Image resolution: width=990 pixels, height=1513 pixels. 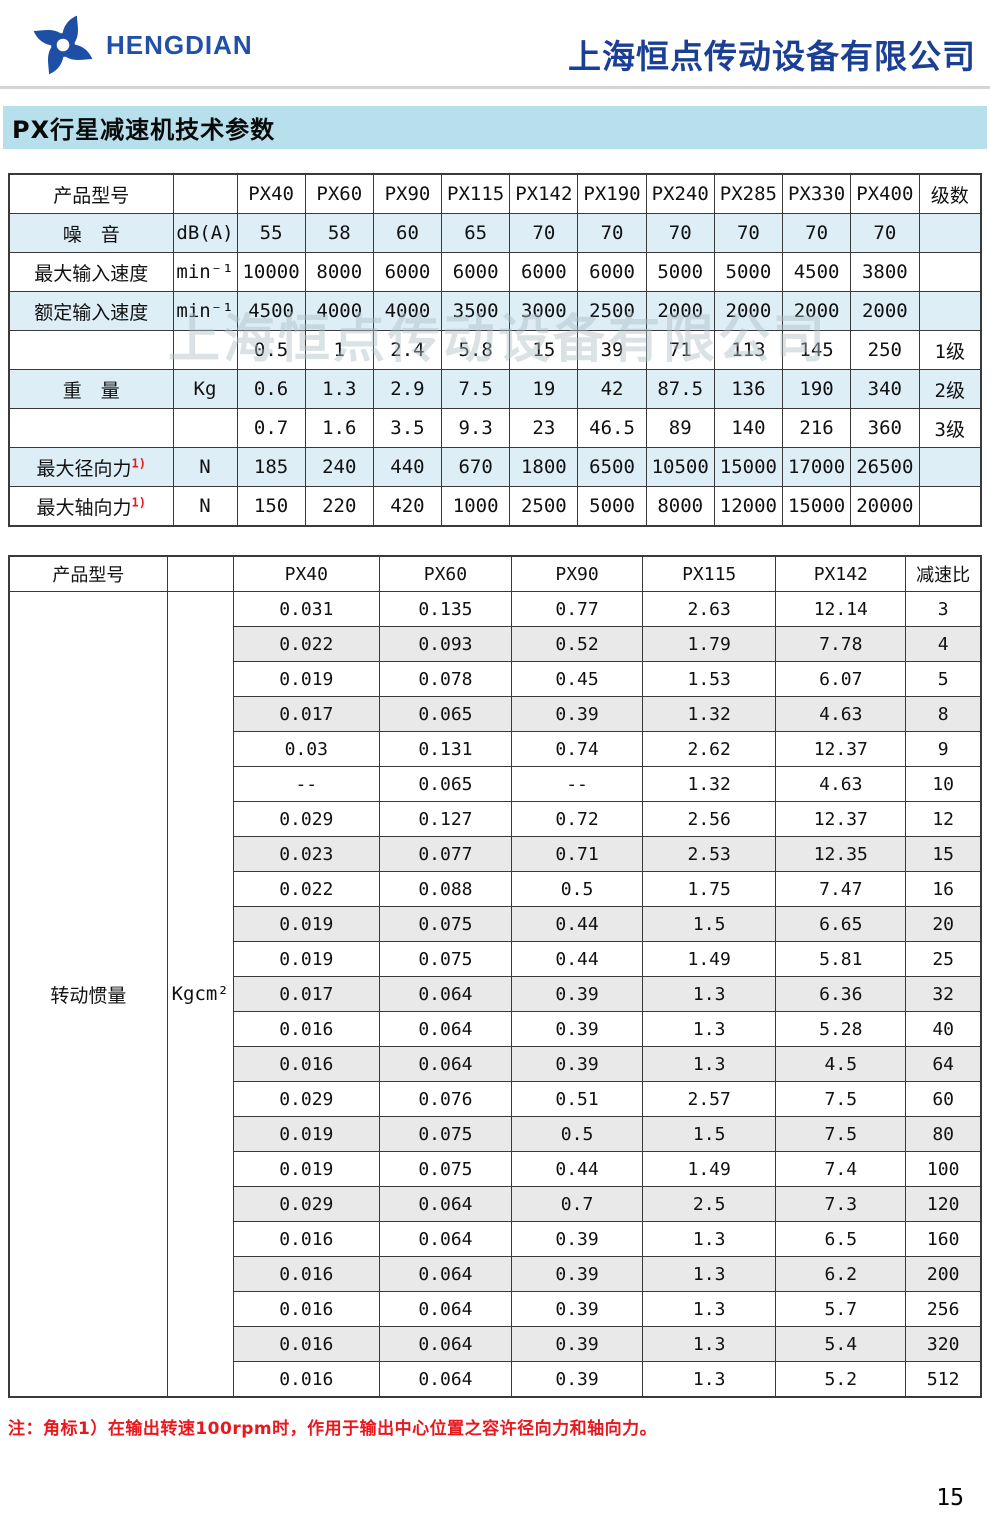 I want to click on ratio-cell: 320, so click(x=943, y=1344).